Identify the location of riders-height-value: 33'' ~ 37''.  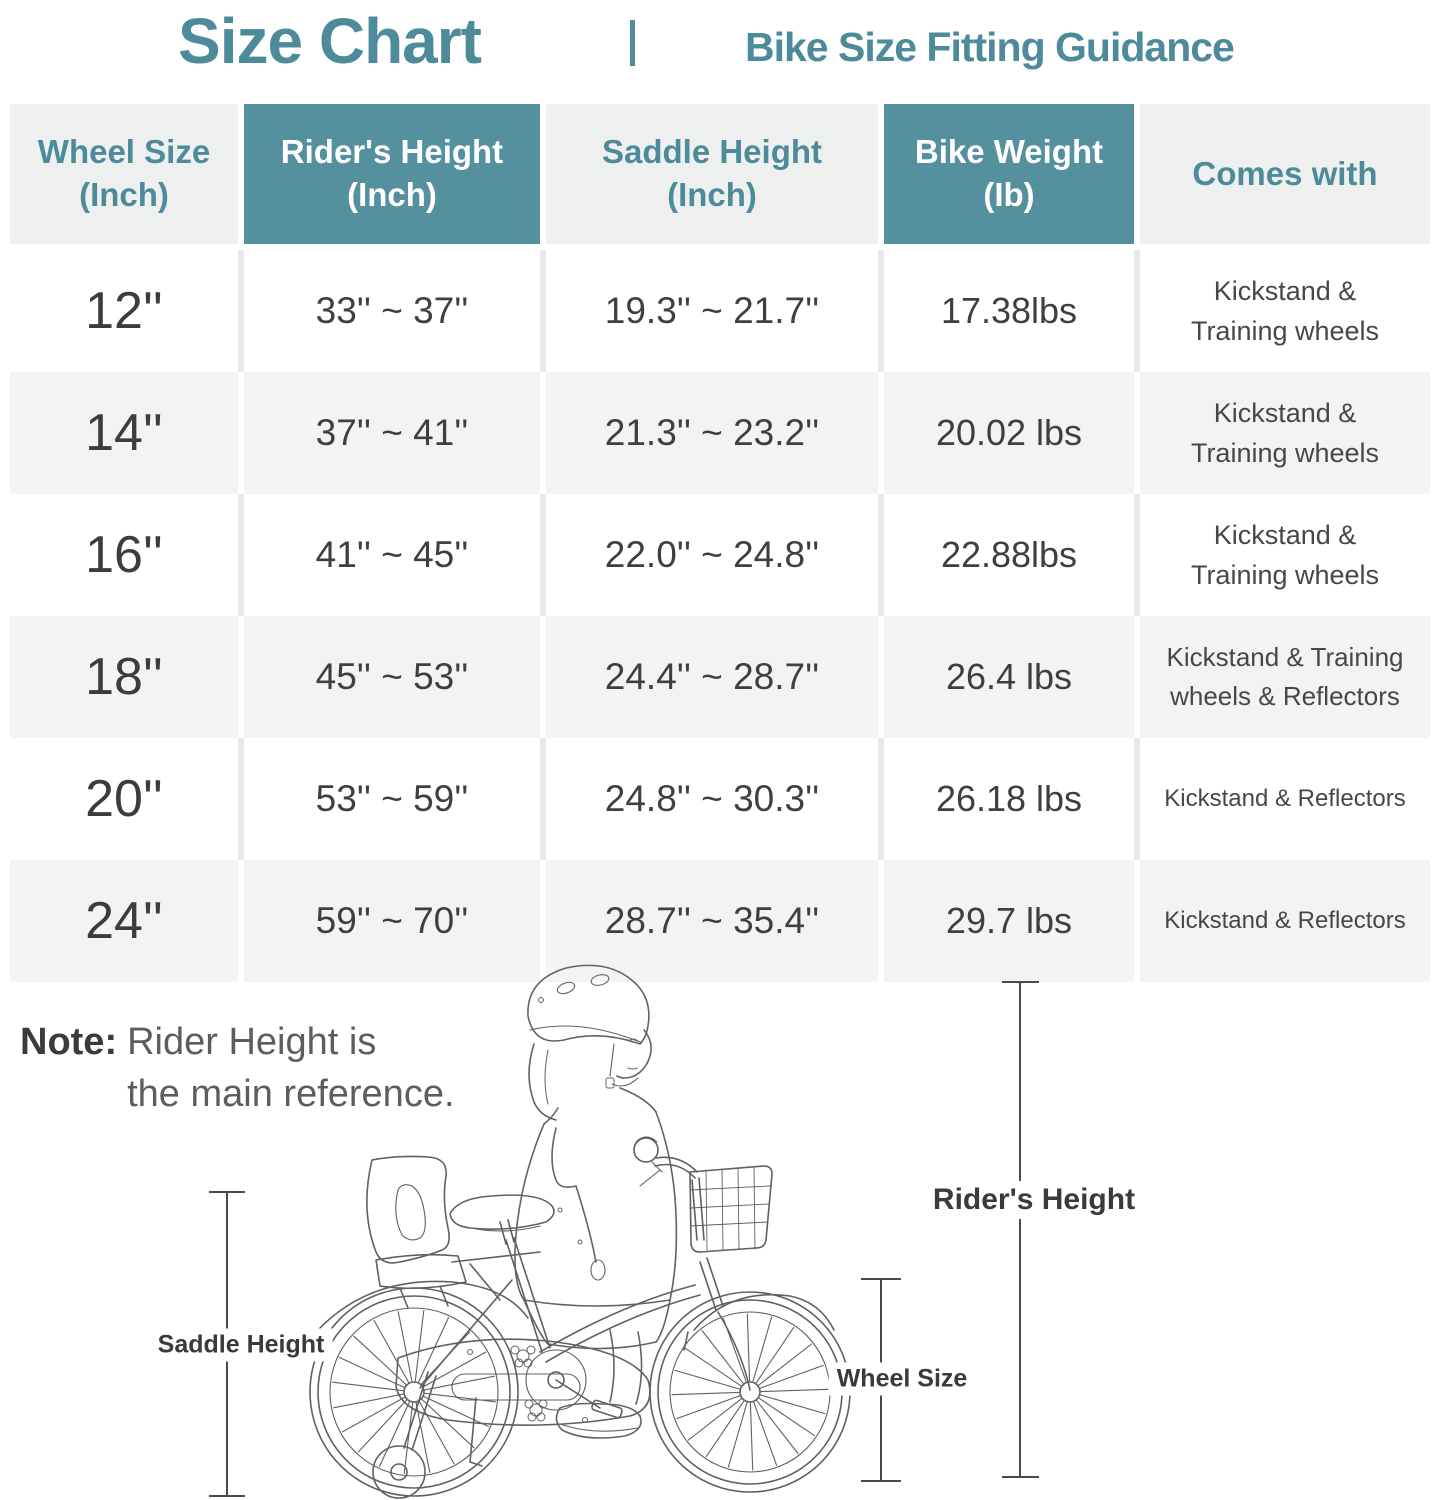
(392, 311).